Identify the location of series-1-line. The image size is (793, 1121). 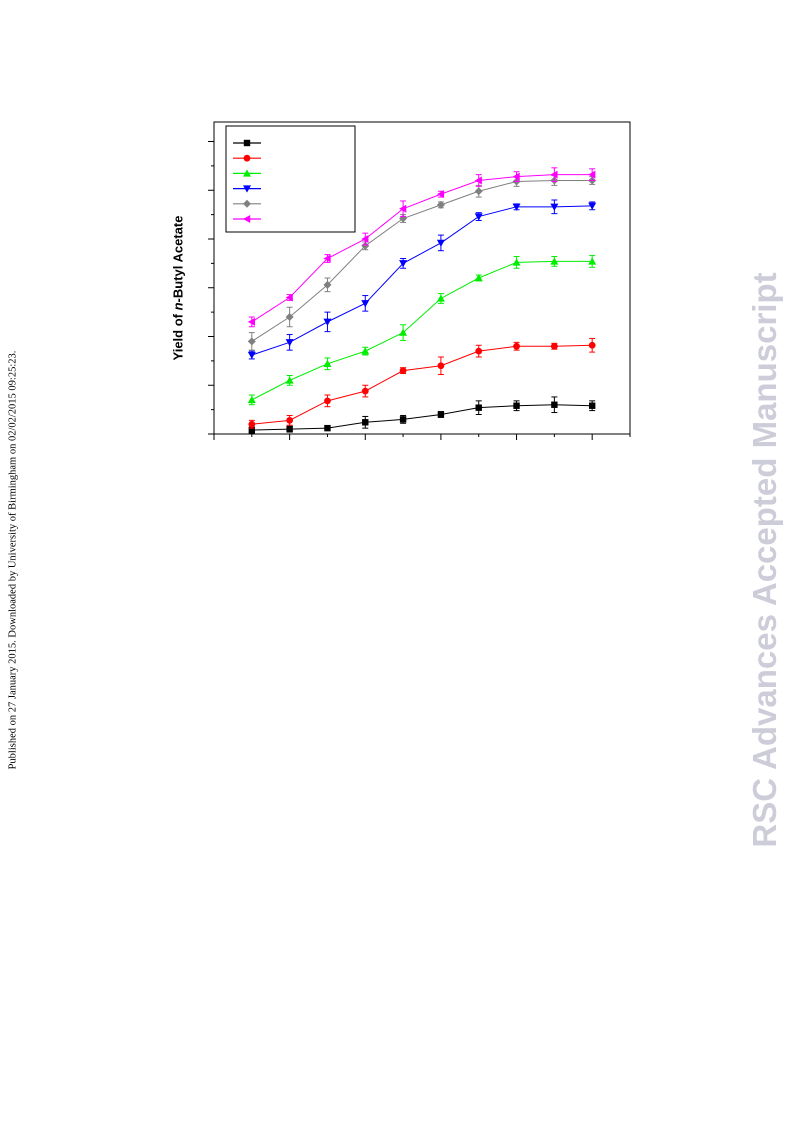
(422, 417).